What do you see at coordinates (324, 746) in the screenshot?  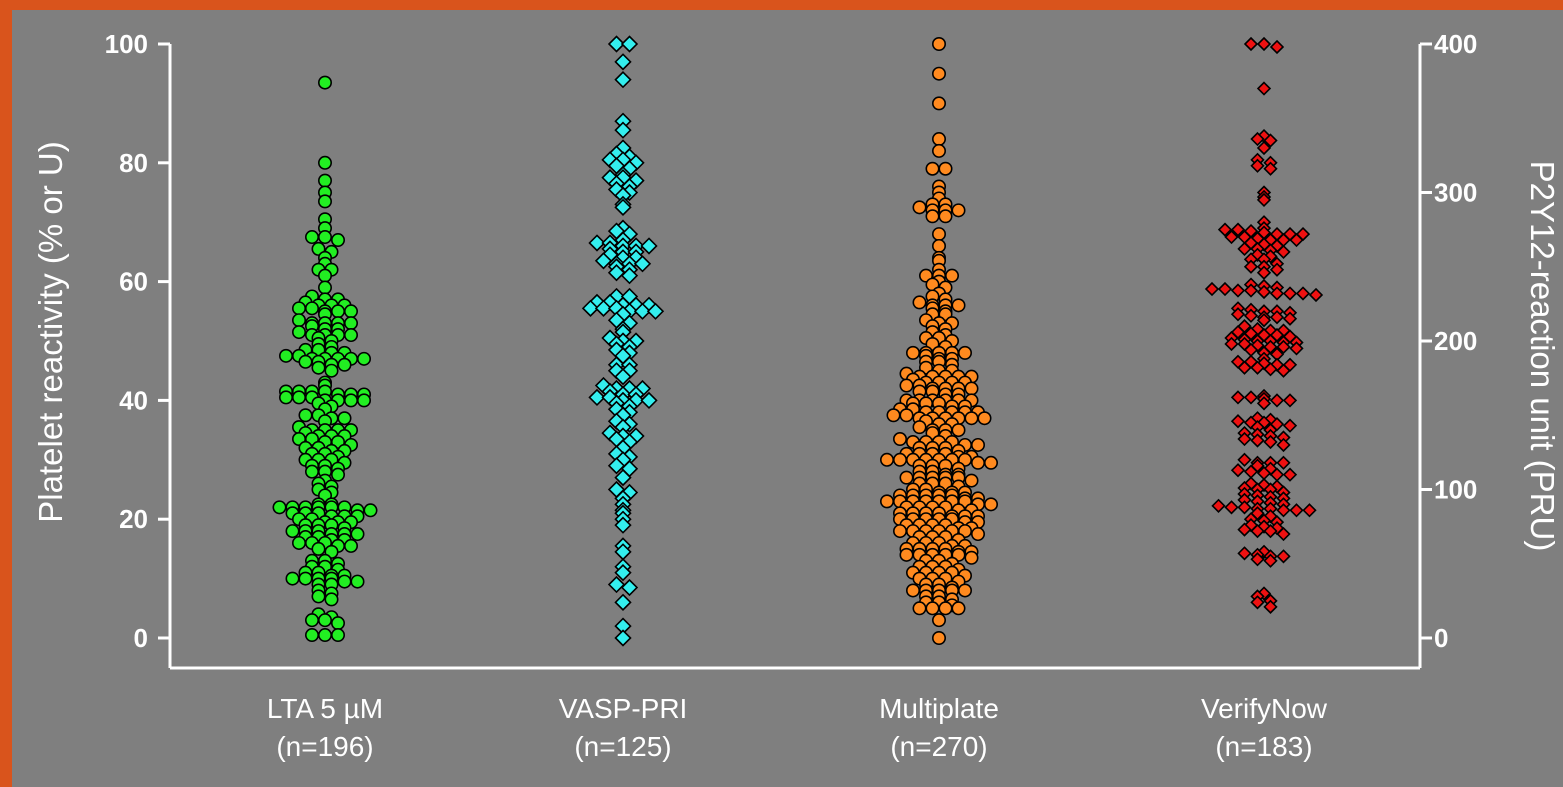 I see `category-n-label: (n=196)` at bounding box center [324, 746].